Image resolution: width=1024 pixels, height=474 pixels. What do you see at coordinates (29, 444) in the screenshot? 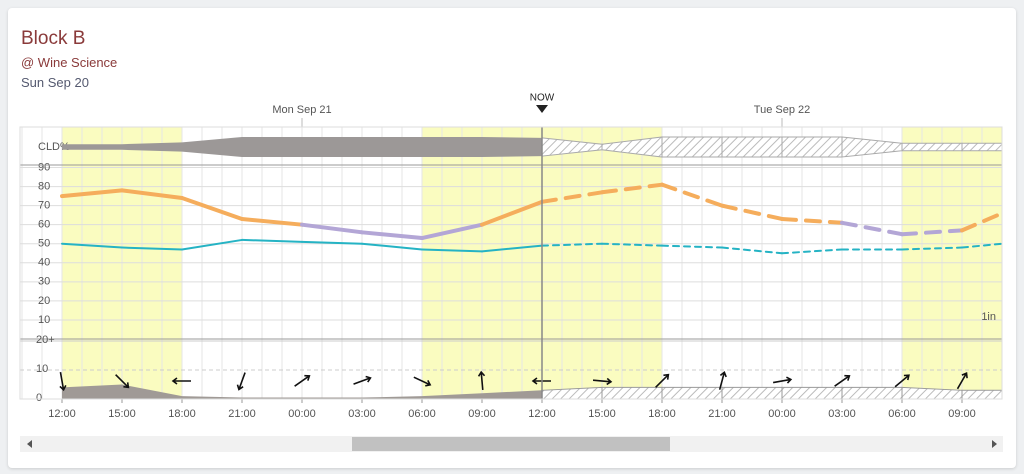
I see `scroll-left` at bounding box center [29, 444].